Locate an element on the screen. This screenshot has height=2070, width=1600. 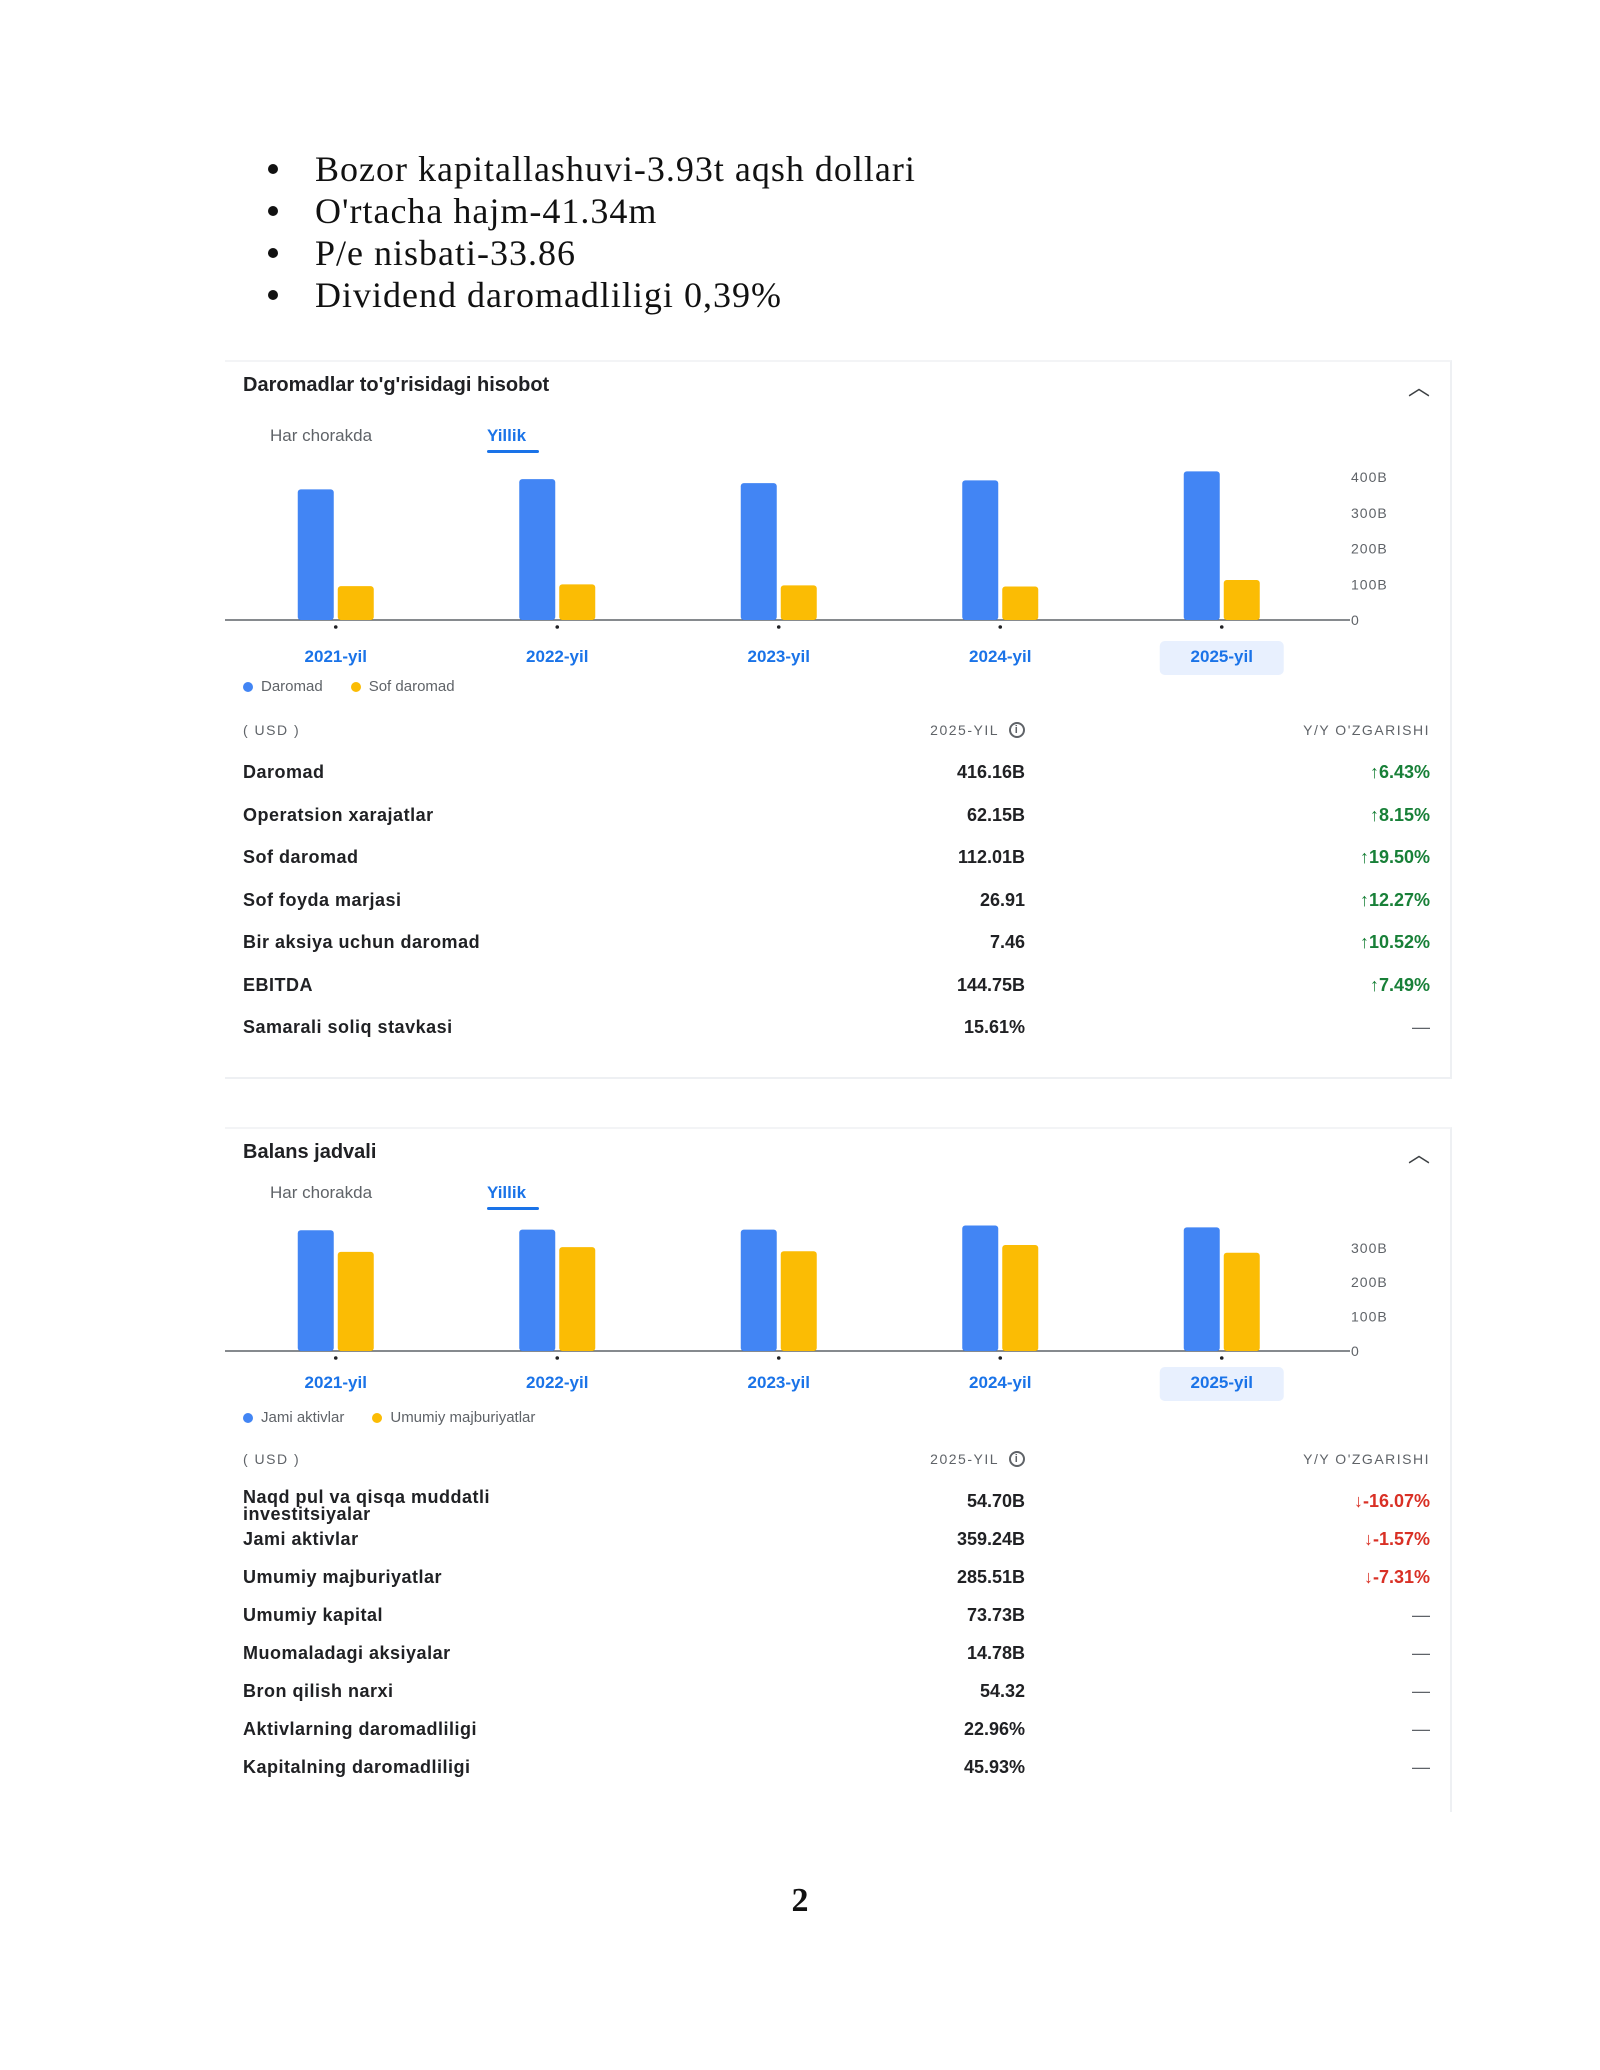
table-row: Aktivlarning daromadliligi 22.96% — is located at coordinates (836, 1738).